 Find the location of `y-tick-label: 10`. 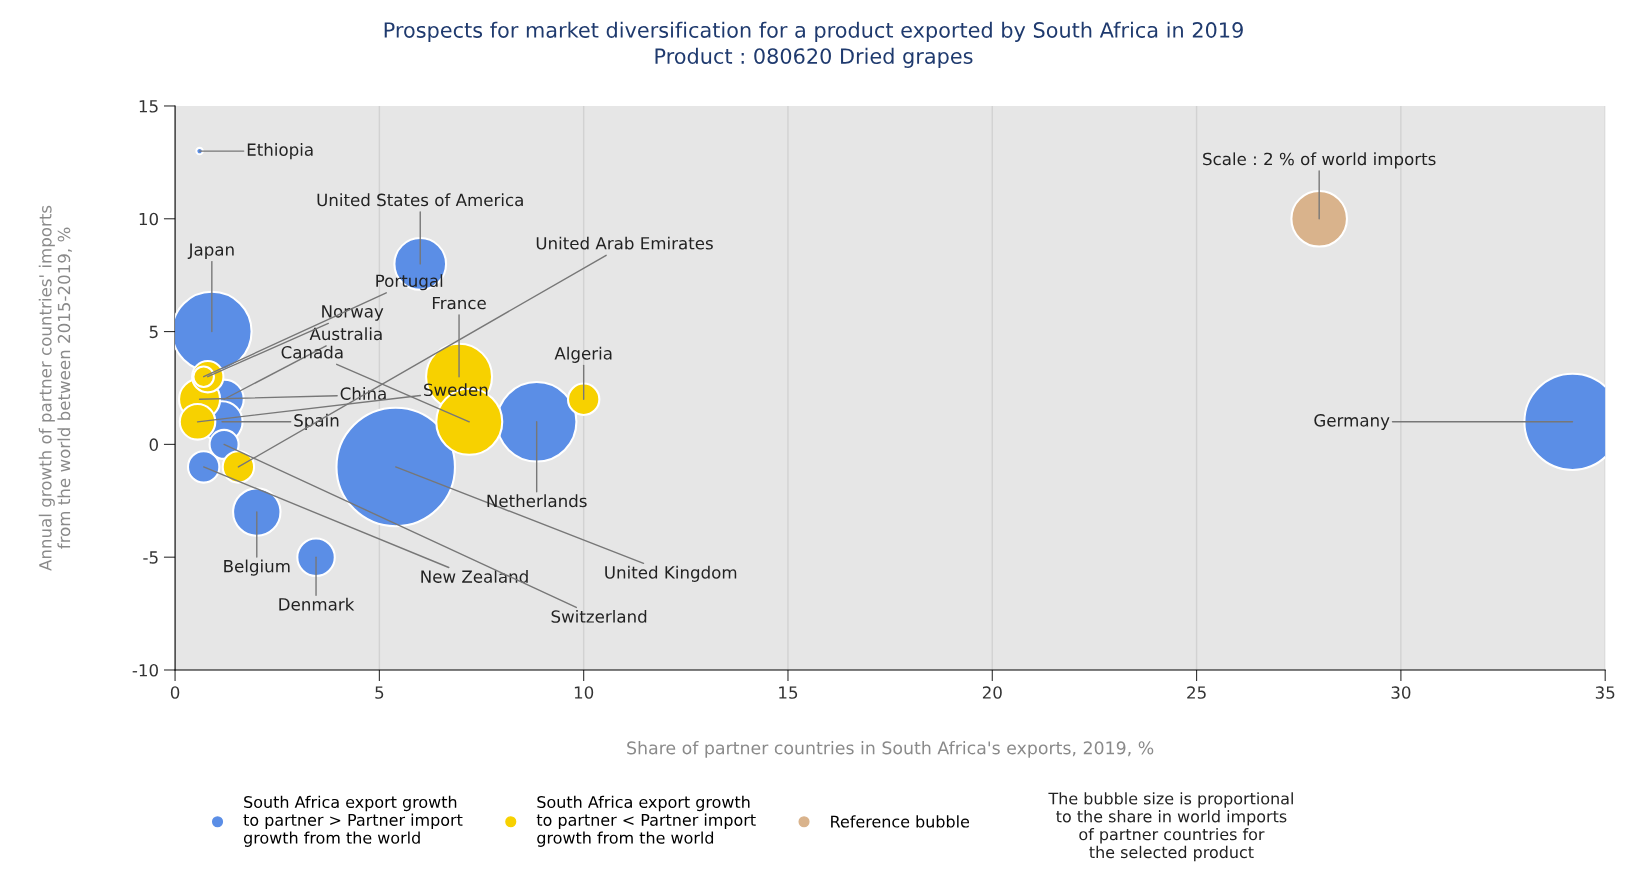

y-tick-label: 10 is located at coordinates (148, 219).